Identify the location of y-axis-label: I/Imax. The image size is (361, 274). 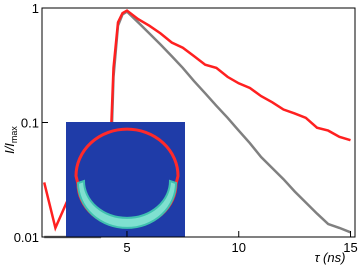
(10, 140).